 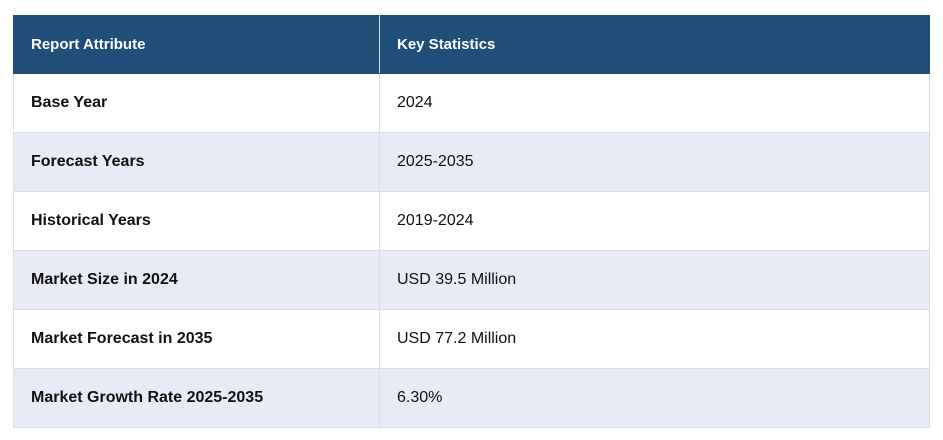 What do you see at coordinates (196, 103) in the screenshot?
I see `row-attribute: Base Year` at bounding box center [196, 103].